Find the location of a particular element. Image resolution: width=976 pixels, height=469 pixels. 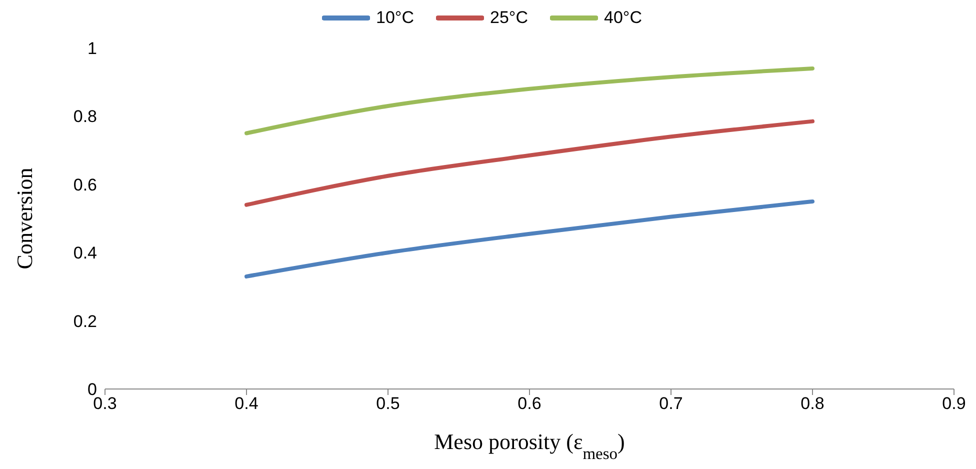

x-axis-title: Meso porosity (ε$_{meso}$) is located at coordinates (529, 445).